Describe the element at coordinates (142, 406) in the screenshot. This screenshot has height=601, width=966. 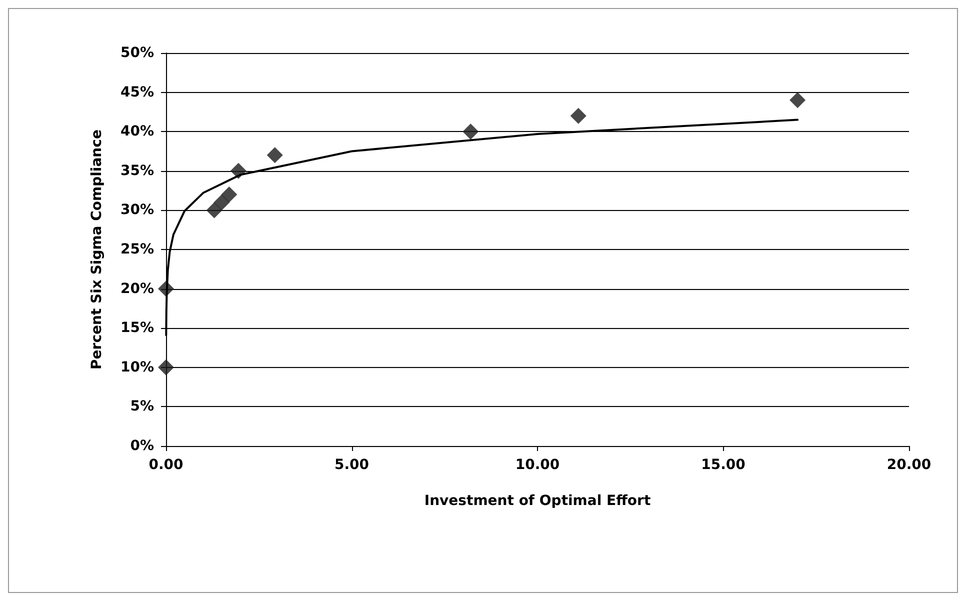
I see `y-tick-label: 5%` at that location.